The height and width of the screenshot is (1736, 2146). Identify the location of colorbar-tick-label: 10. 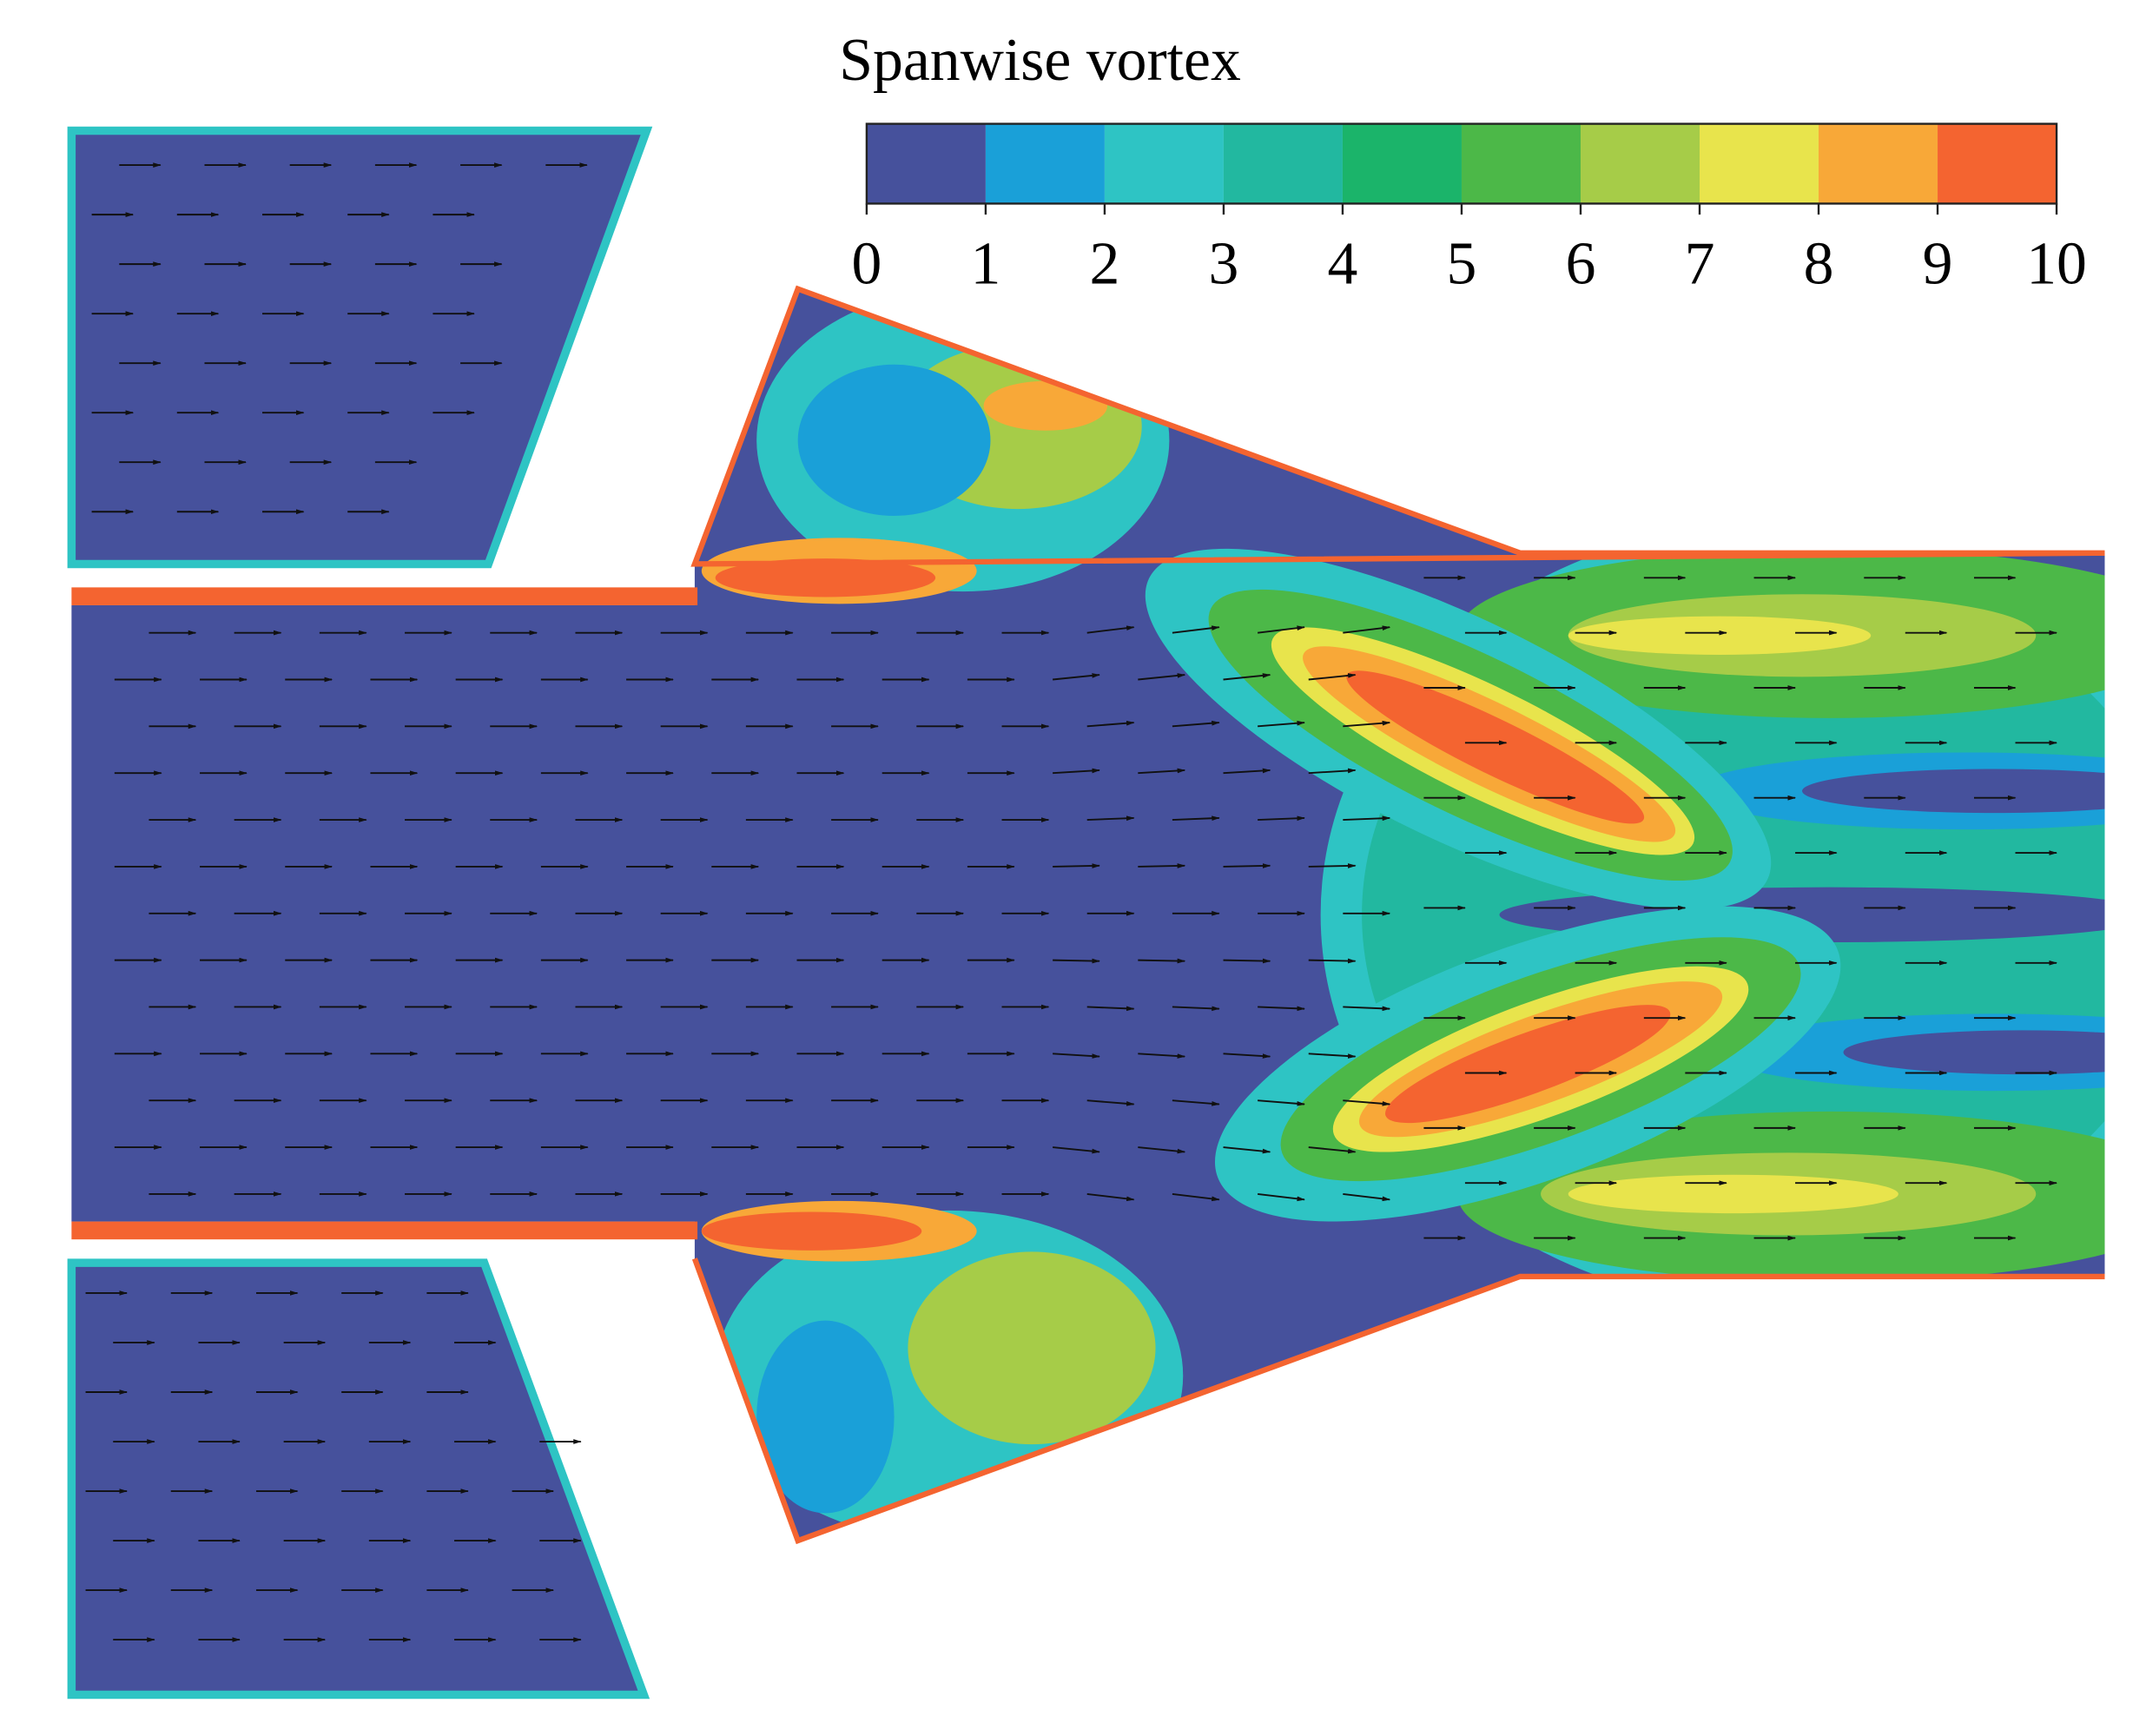
(2056, 263).